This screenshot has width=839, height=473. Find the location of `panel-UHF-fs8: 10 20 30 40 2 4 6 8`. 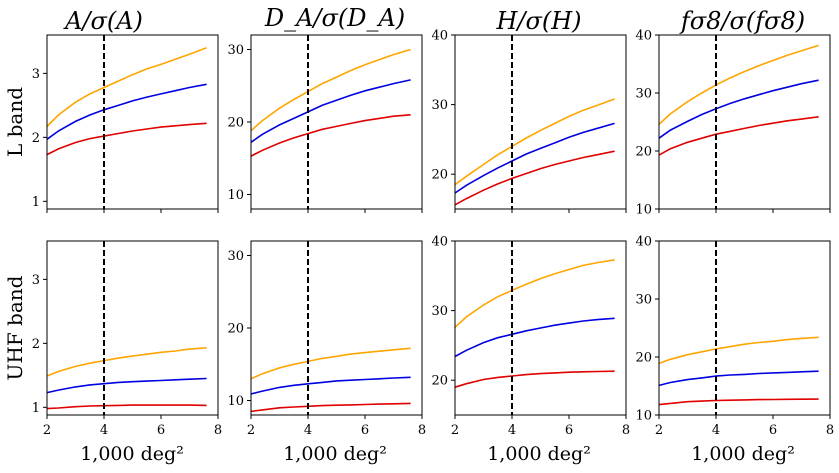

panel-UHF-fs8: 10 20 30 40 2 4 6 8 is located at coordinates (734, 337).